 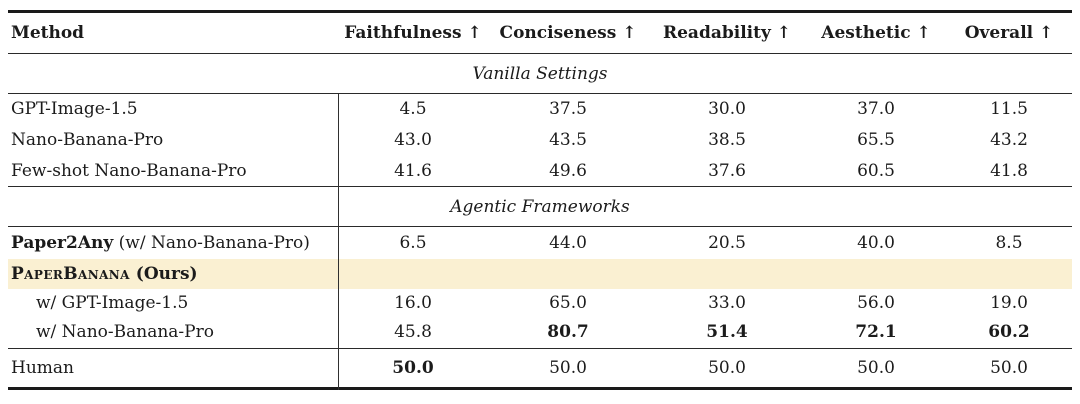 I want to click on method-cell: Paper2Any (w/ Nano-Banana-Pro), so click(x=173, y=243).